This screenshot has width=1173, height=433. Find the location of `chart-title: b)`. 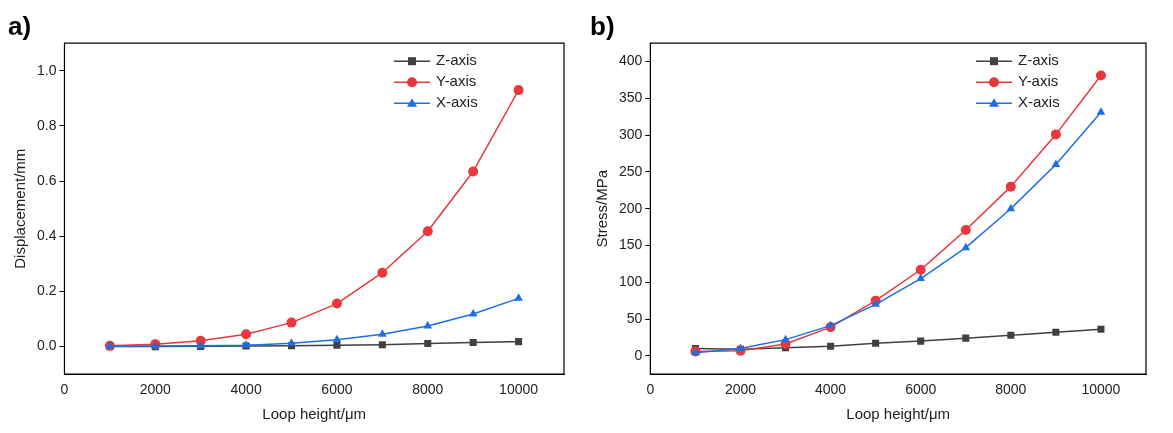

chart-title: b) is located at coordinates (602, 25).